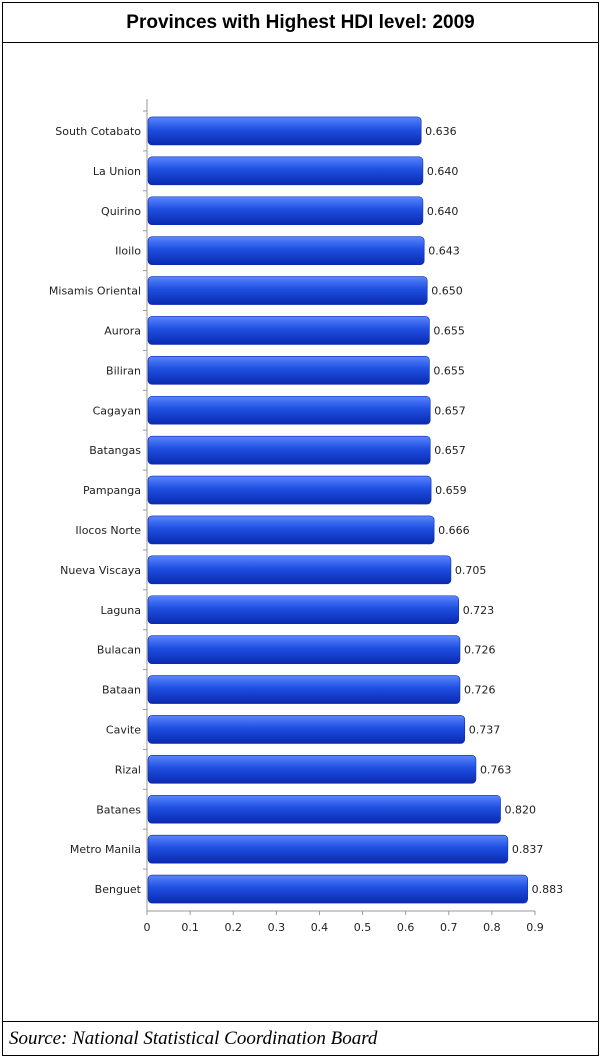 This screenshot has height=1060, width=603. What do you see at coordinates (535, 927) in the screenshot?
I see `x-tick-label: 0.9` at bounding box center [535, 927].